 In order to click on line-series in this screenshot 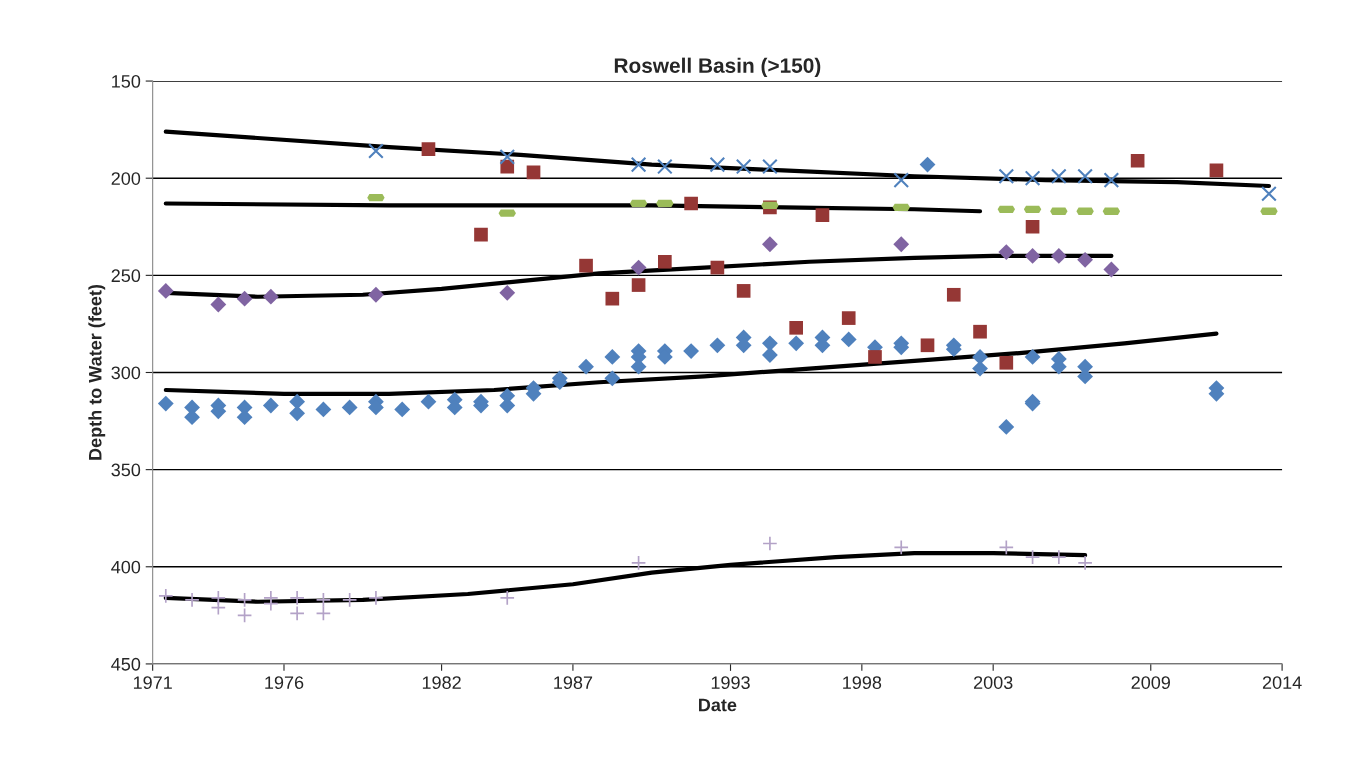, I will do `click(573, 207)`.